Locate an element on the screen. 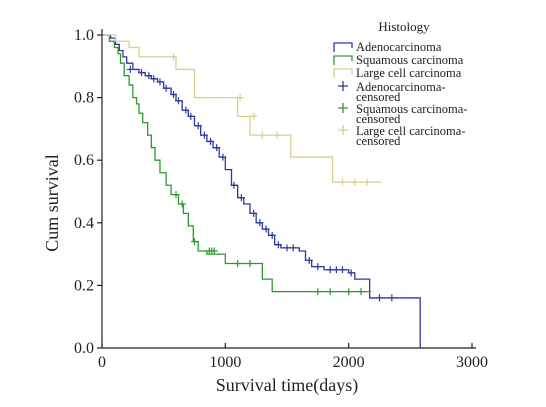 This screenshot has width=546, height=407. squamous-carcinoma-legend-swatch is located at coordinates (343, 60).